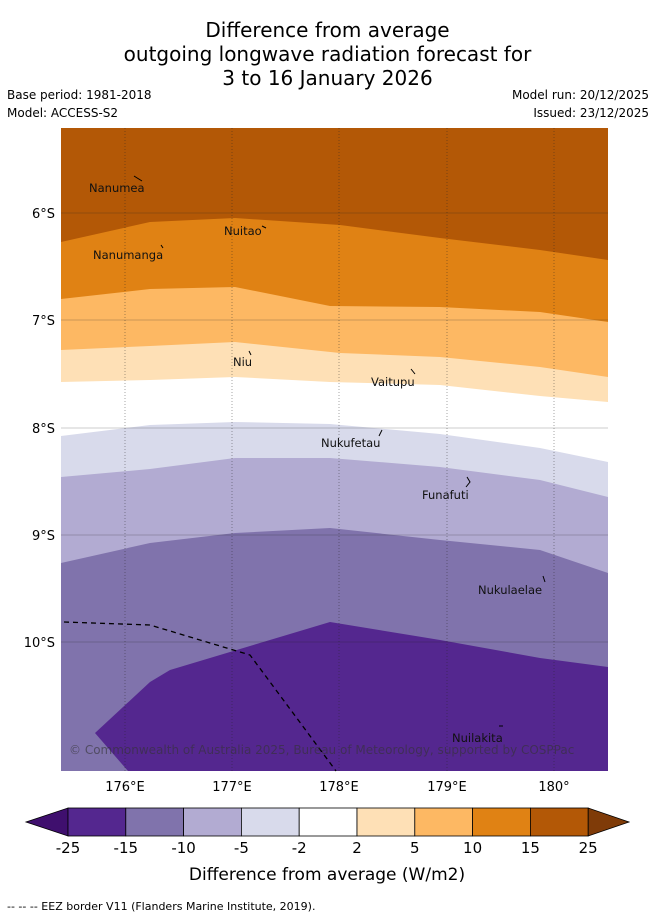 The height and width of the screenshot is (919, 655). I want to click on colorbar-tick-label: 2, so click(357, 848).